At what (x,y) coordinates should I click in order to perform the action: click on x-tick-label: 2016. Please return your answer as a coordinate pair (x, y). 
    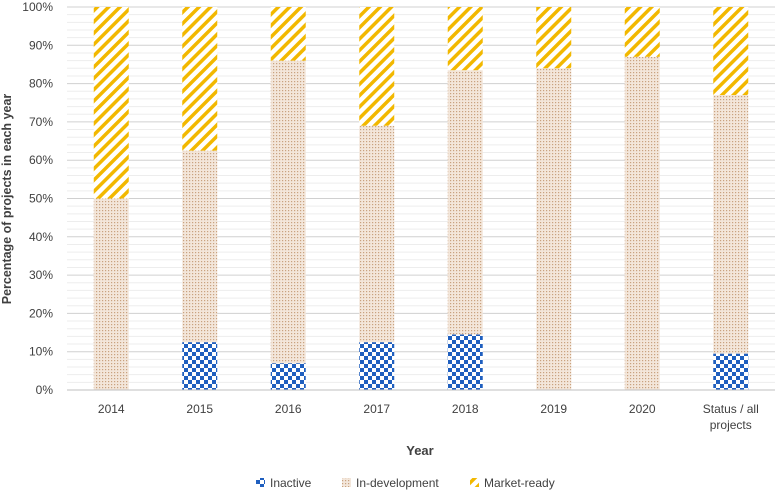
    Looking at the image, I should click on (288, 409).